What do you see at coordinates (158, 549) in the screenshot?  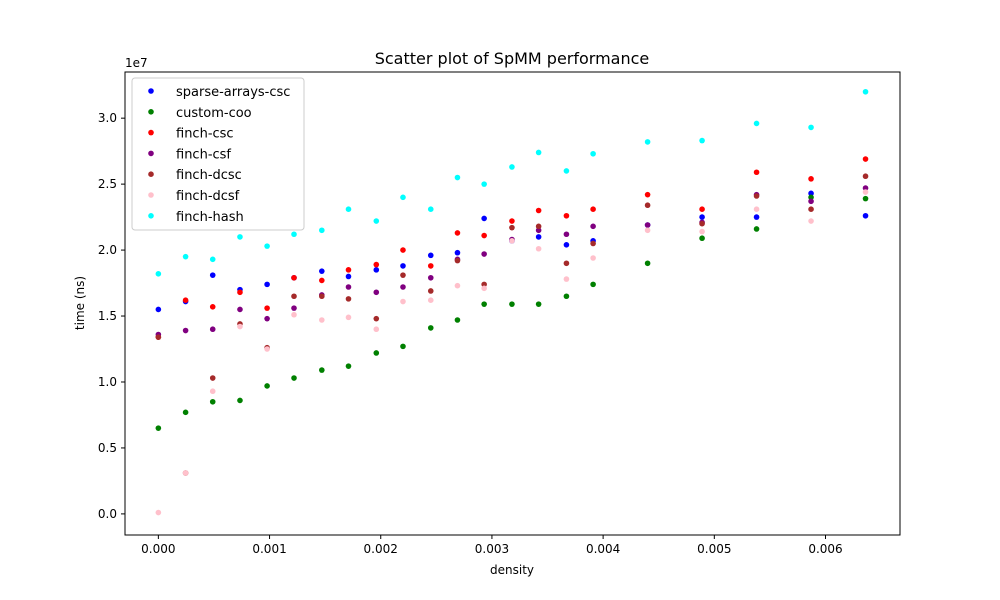 I see `x-tick-label: 0.000` at bounding box center [158, 549].